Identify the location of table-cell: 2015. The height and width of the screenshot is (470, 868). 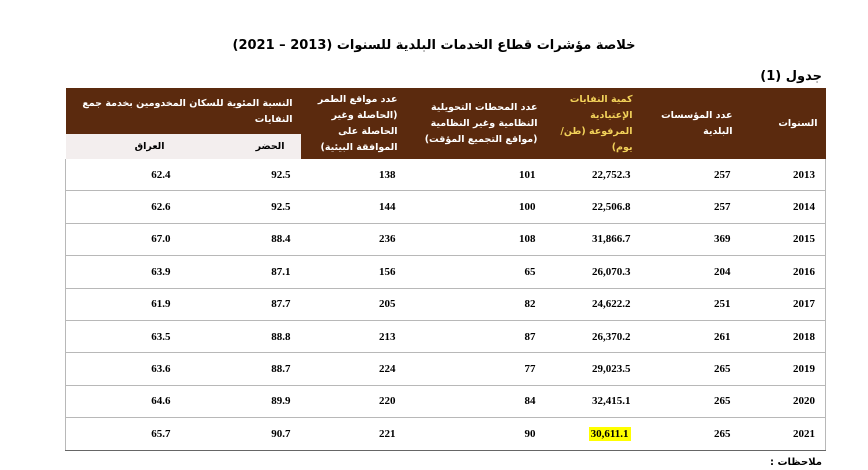
(783, 240).